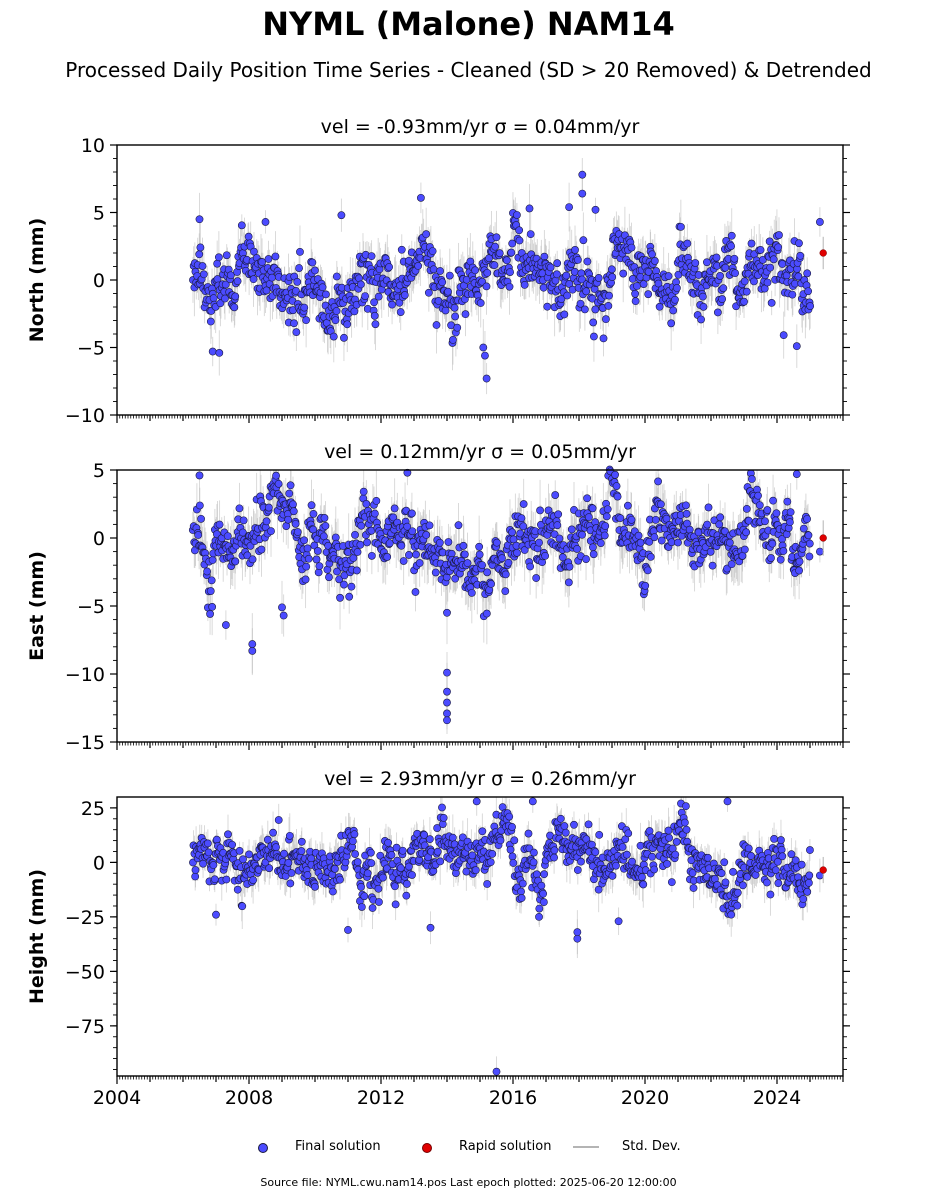  I want to click on rapid-solution-point, so click(823, 538).